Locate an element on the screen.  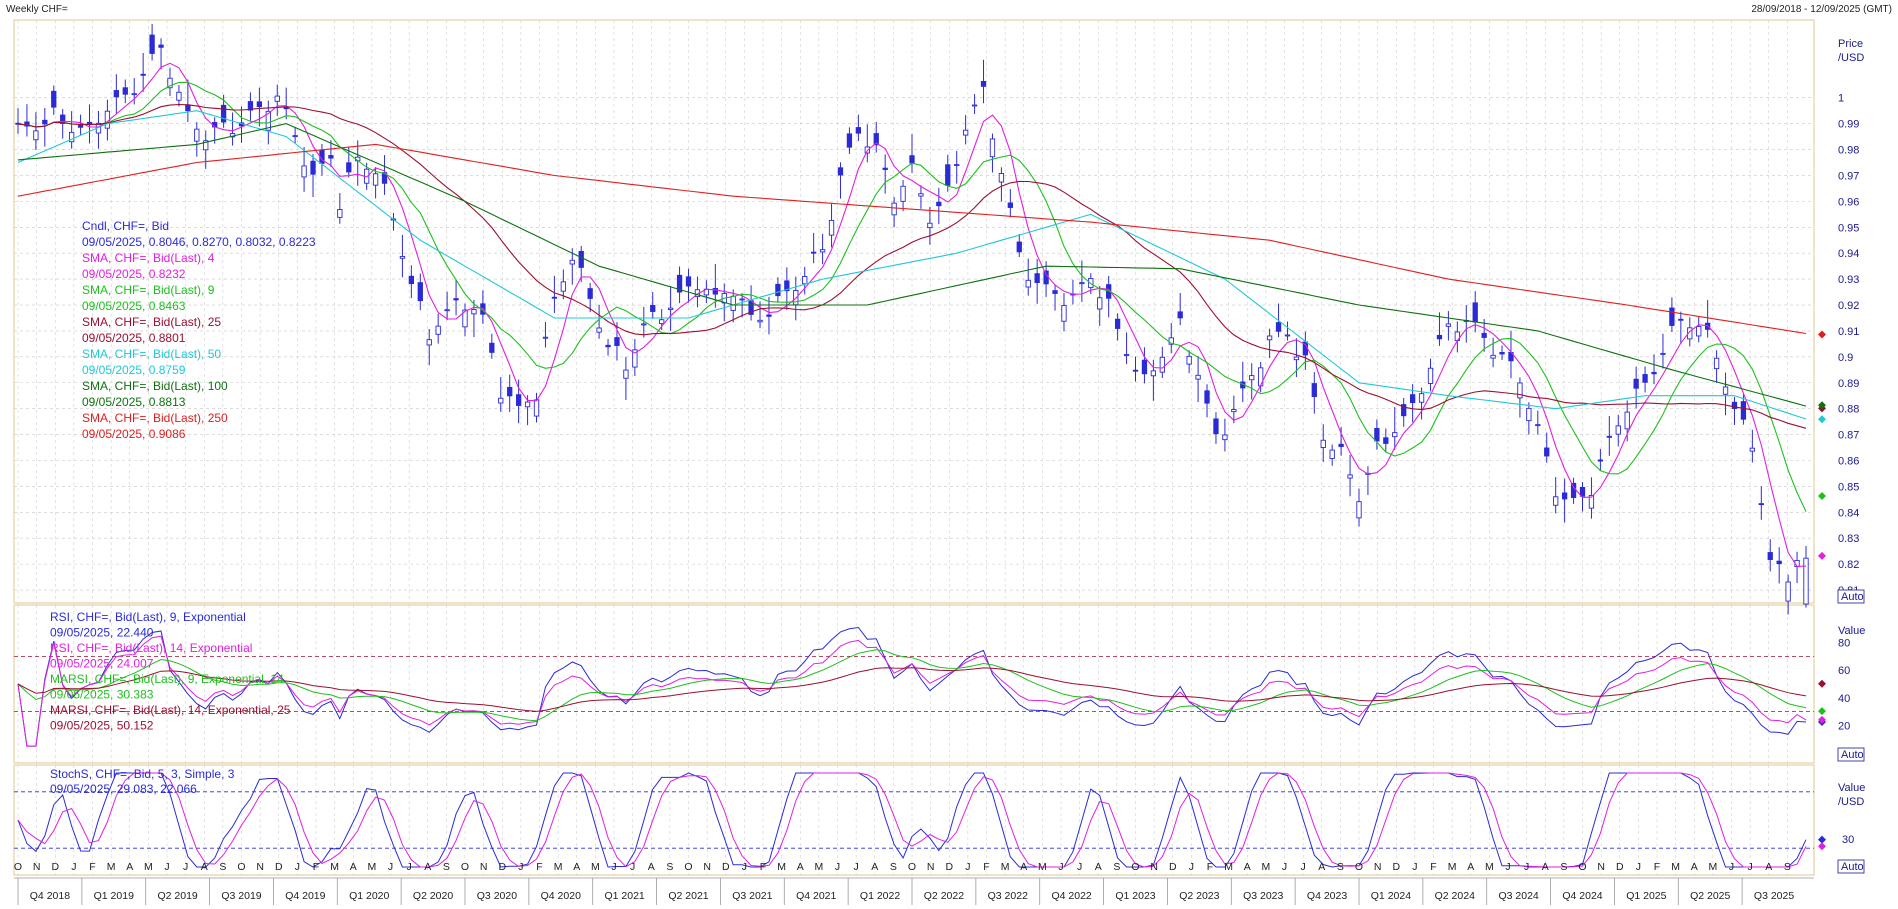
x-quarter-label: Q1 2025 is located at coordinates (1646, 896).